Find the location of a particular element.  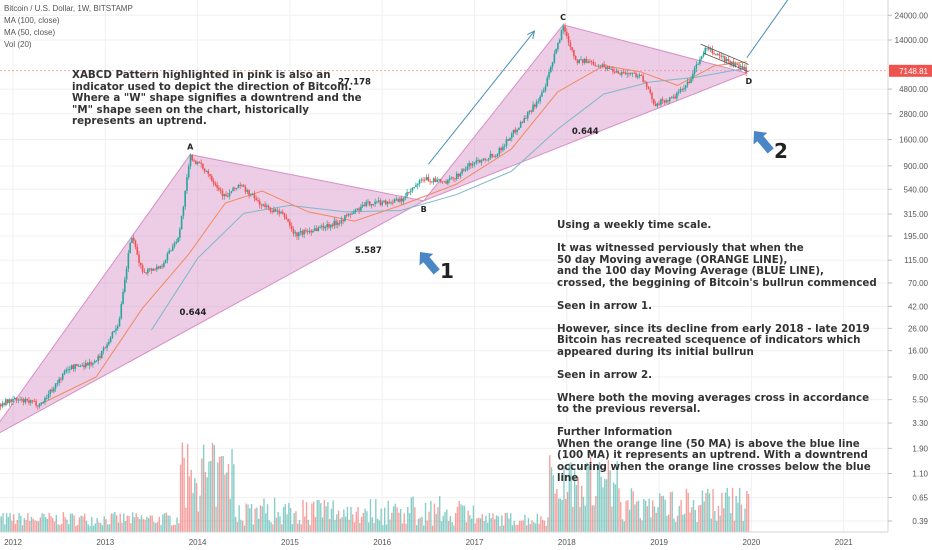

pattern-ratio-label: 0.644 is located at coordinates (585, 132).